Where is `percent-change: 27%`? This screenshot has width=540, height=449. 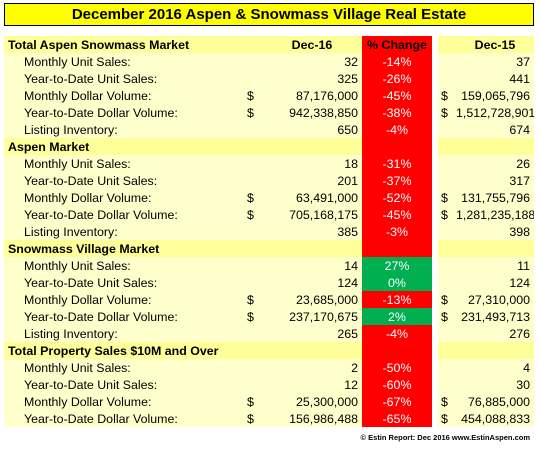 percent-change: 27% is located at coordinates (397, 265).